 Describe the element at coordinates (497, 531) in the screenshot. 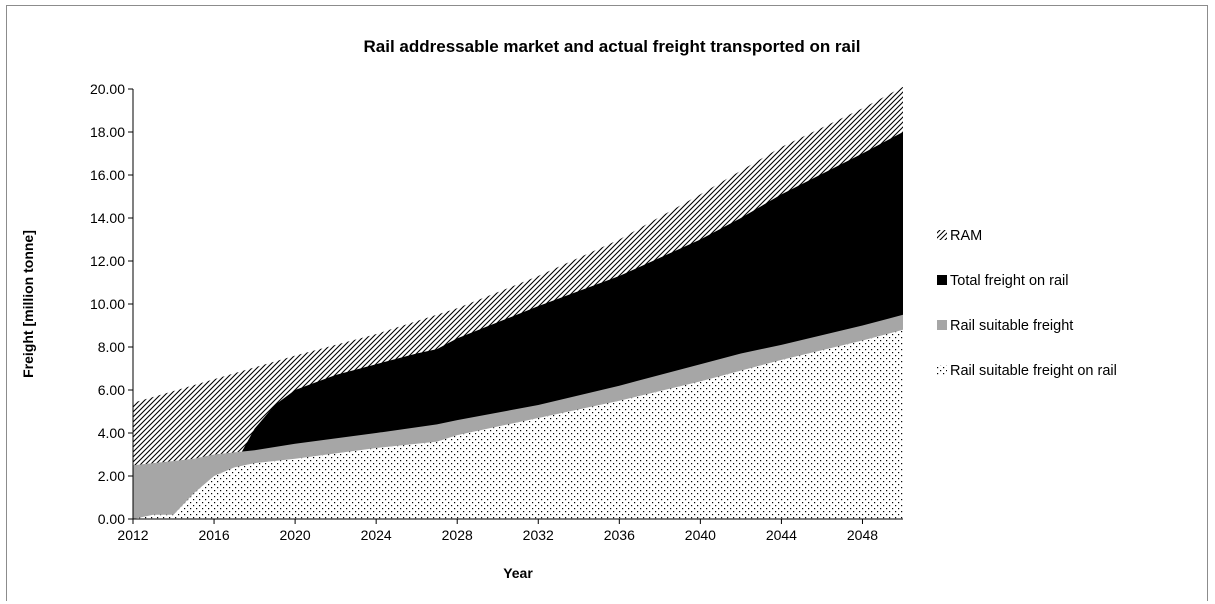

I see `x-axis-ticks: 2012 2016 2020 2024 2028 2032 2036 2040 2044 2048` at that location.